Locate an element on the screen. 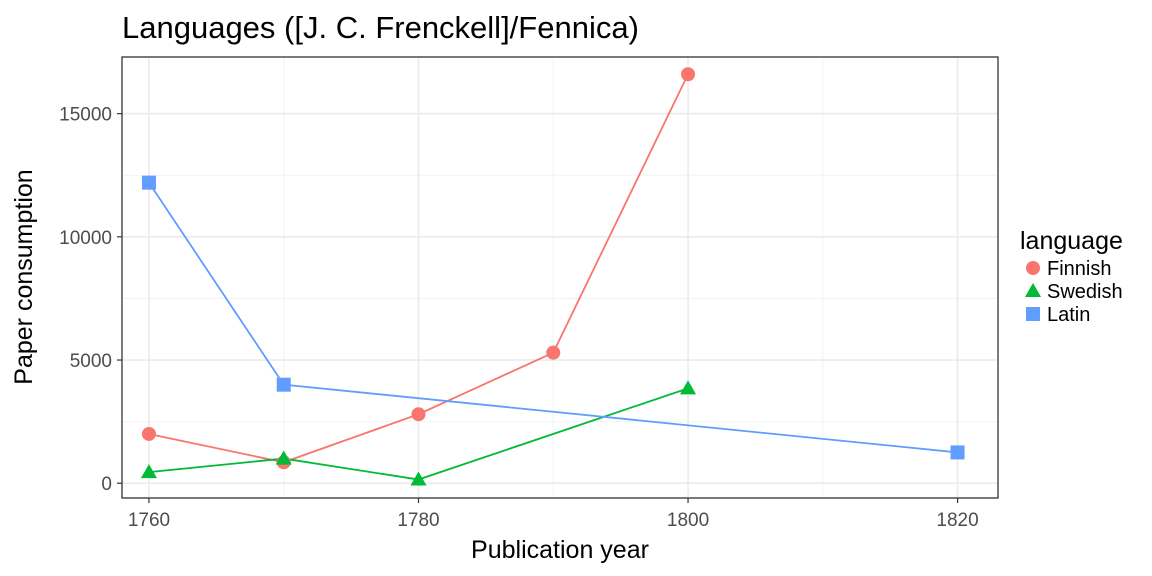  legend-label-swedish: Swedish is located at coordinates (1085, 292).